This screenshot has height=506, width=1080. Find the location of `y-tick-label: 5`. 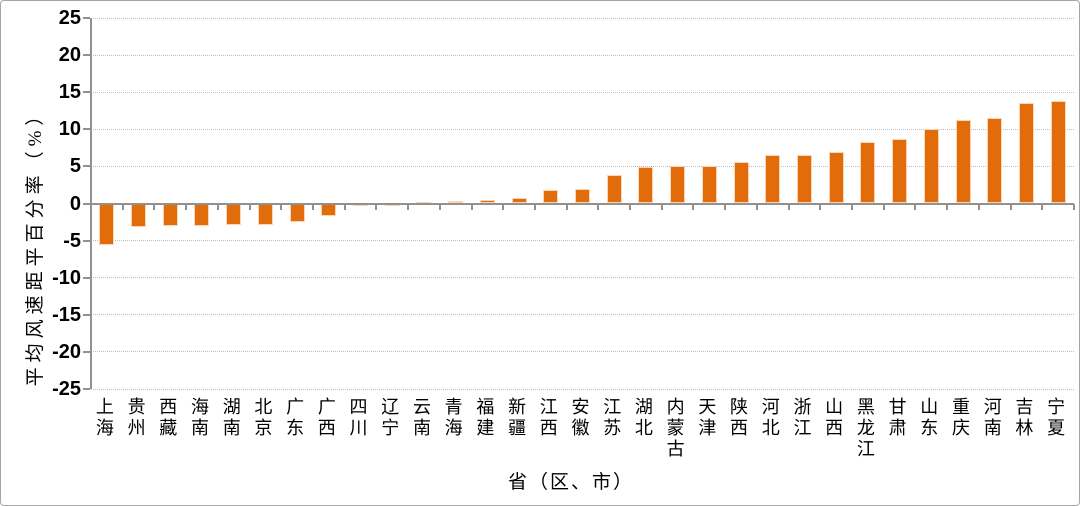

y-tick-label: 5 is located at coordinates (75, 166).